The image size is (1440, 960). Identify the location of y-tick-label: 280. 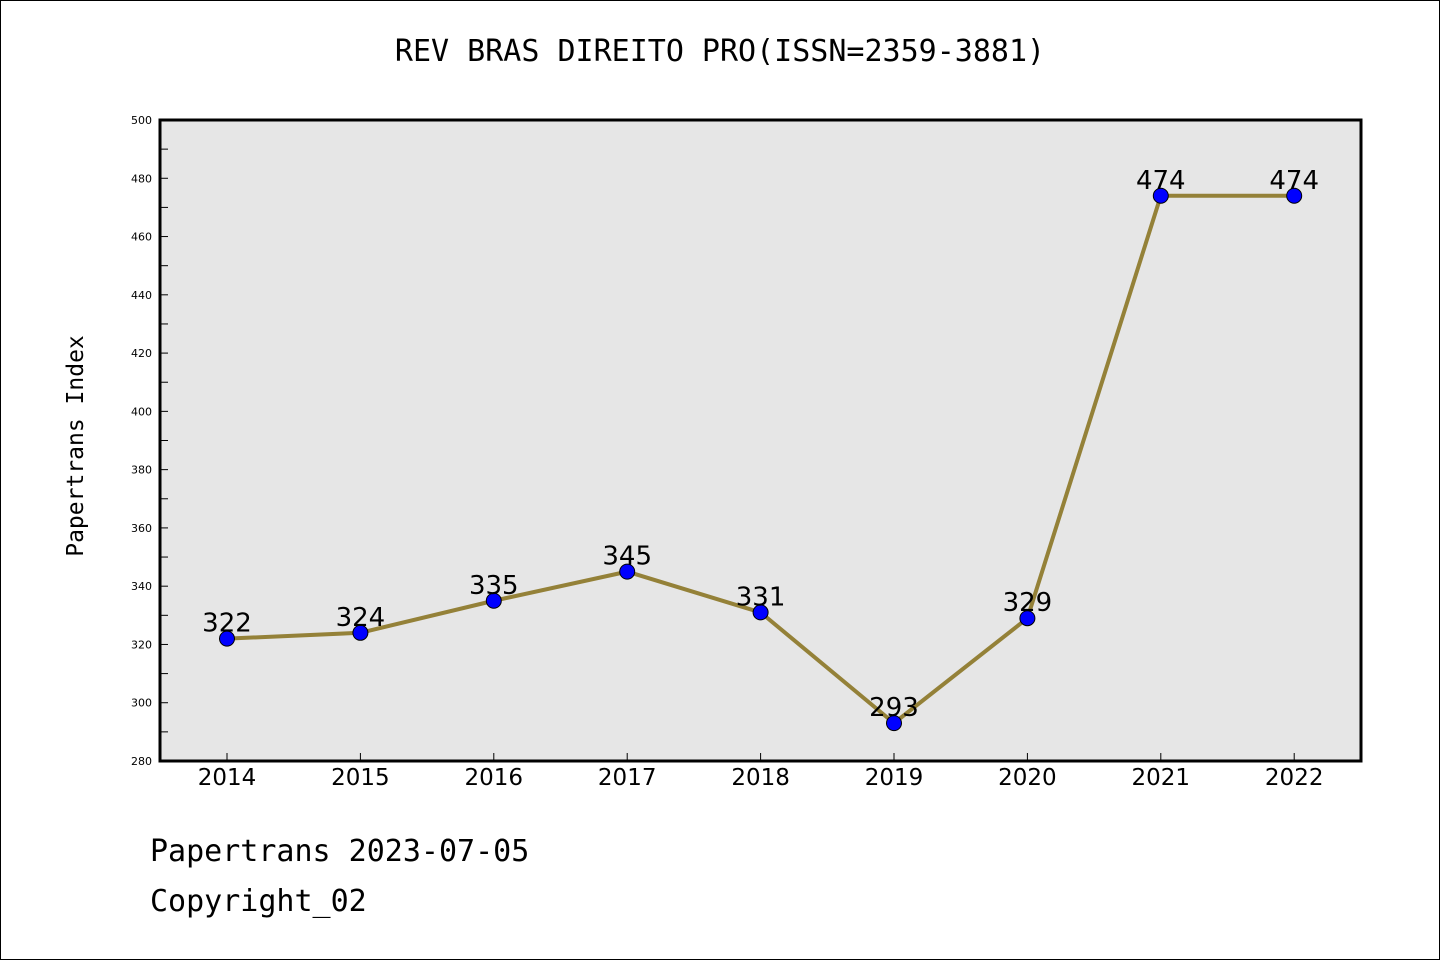
(141, 761).